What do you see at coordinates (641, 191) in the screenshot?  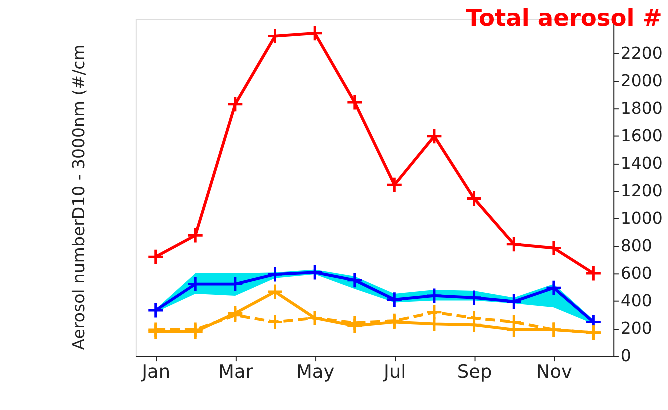 I see `y-tick-label: 1200` at bounding box center [641, 191].